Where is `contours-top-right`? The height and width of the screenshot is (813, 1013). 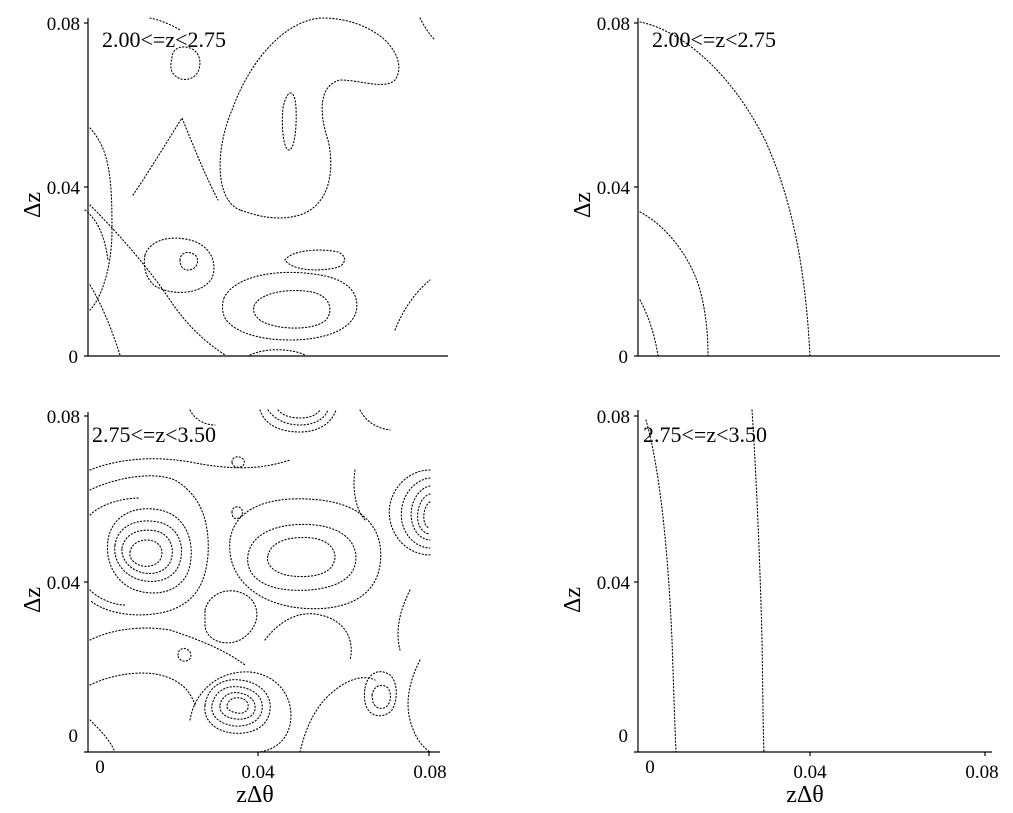
contours-top-right is located at coordinates (725, 189).